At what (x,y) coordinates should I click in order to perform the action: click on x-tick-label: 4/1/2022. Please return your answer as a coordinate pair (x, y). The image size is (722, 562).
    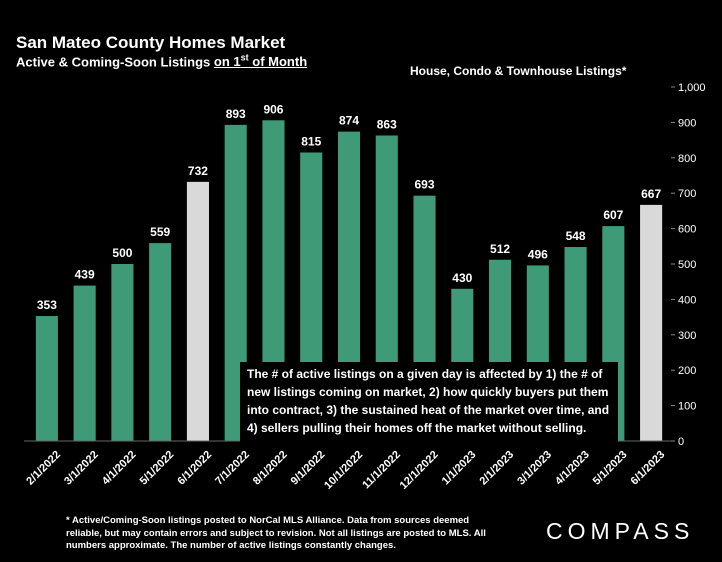
    Looking at the image, I should click on (119, 468).